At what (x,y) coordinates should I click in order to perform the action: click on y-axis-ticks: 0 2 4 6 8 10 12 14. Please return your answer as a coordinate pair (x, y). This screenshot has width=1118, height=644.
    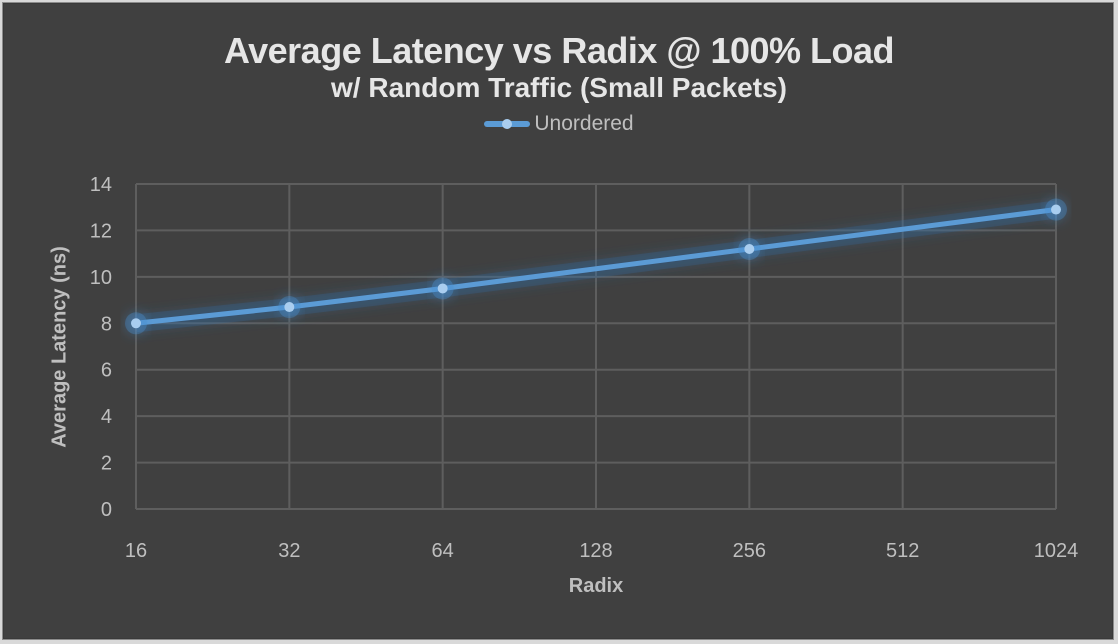
    Looking at the image, I should click on (101, 347).